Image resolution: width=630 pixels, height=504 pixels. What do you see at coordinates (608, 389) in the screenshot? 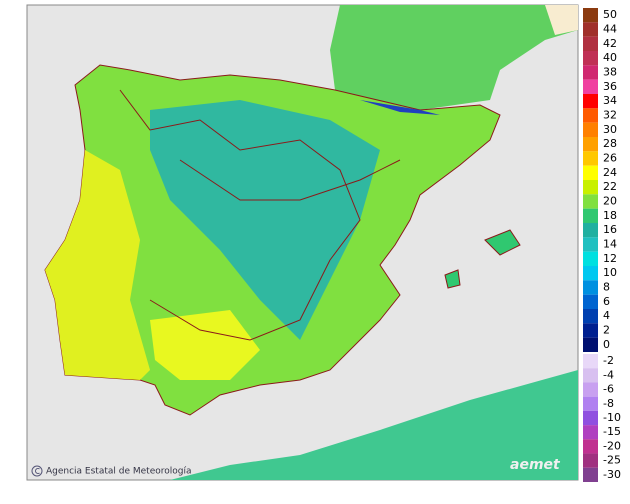
I see `legend-label: -6` at bounding box center [608, 389].